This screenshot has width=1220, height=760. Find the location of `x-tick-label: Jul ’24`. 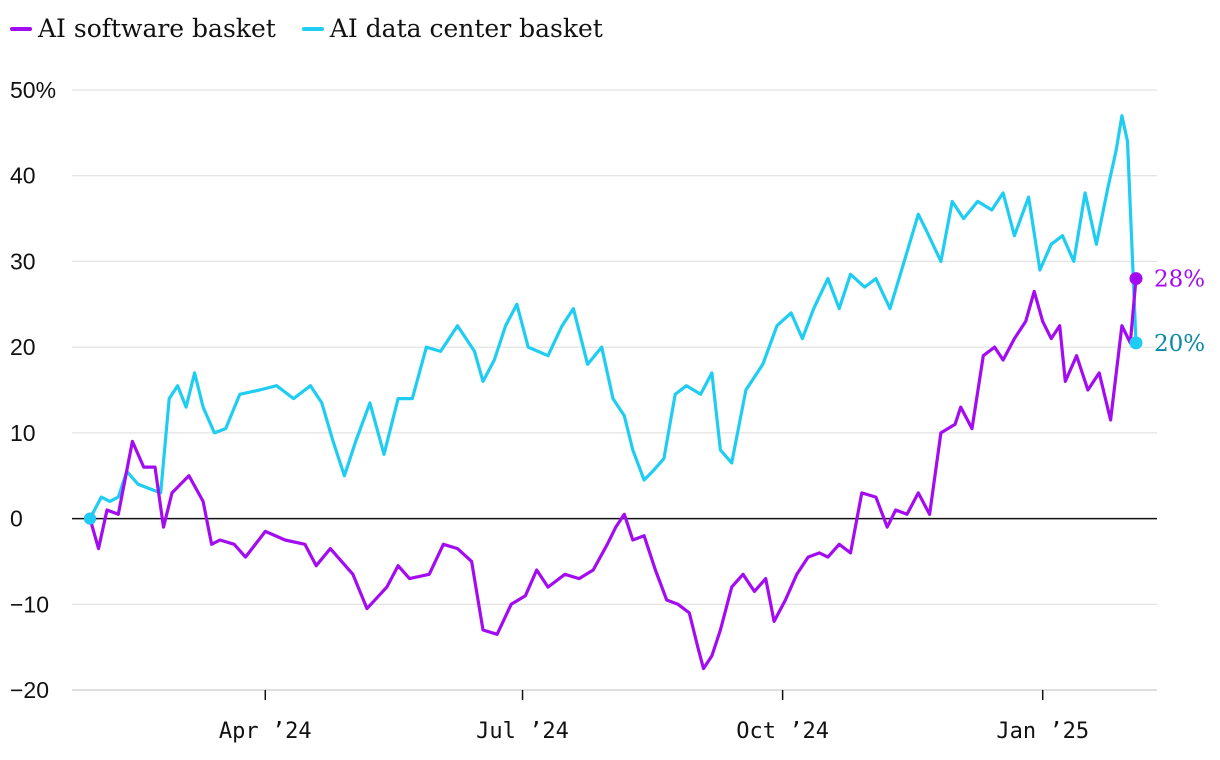

x-tick-label: Jul ’24 is located at coordinates (522, 731).